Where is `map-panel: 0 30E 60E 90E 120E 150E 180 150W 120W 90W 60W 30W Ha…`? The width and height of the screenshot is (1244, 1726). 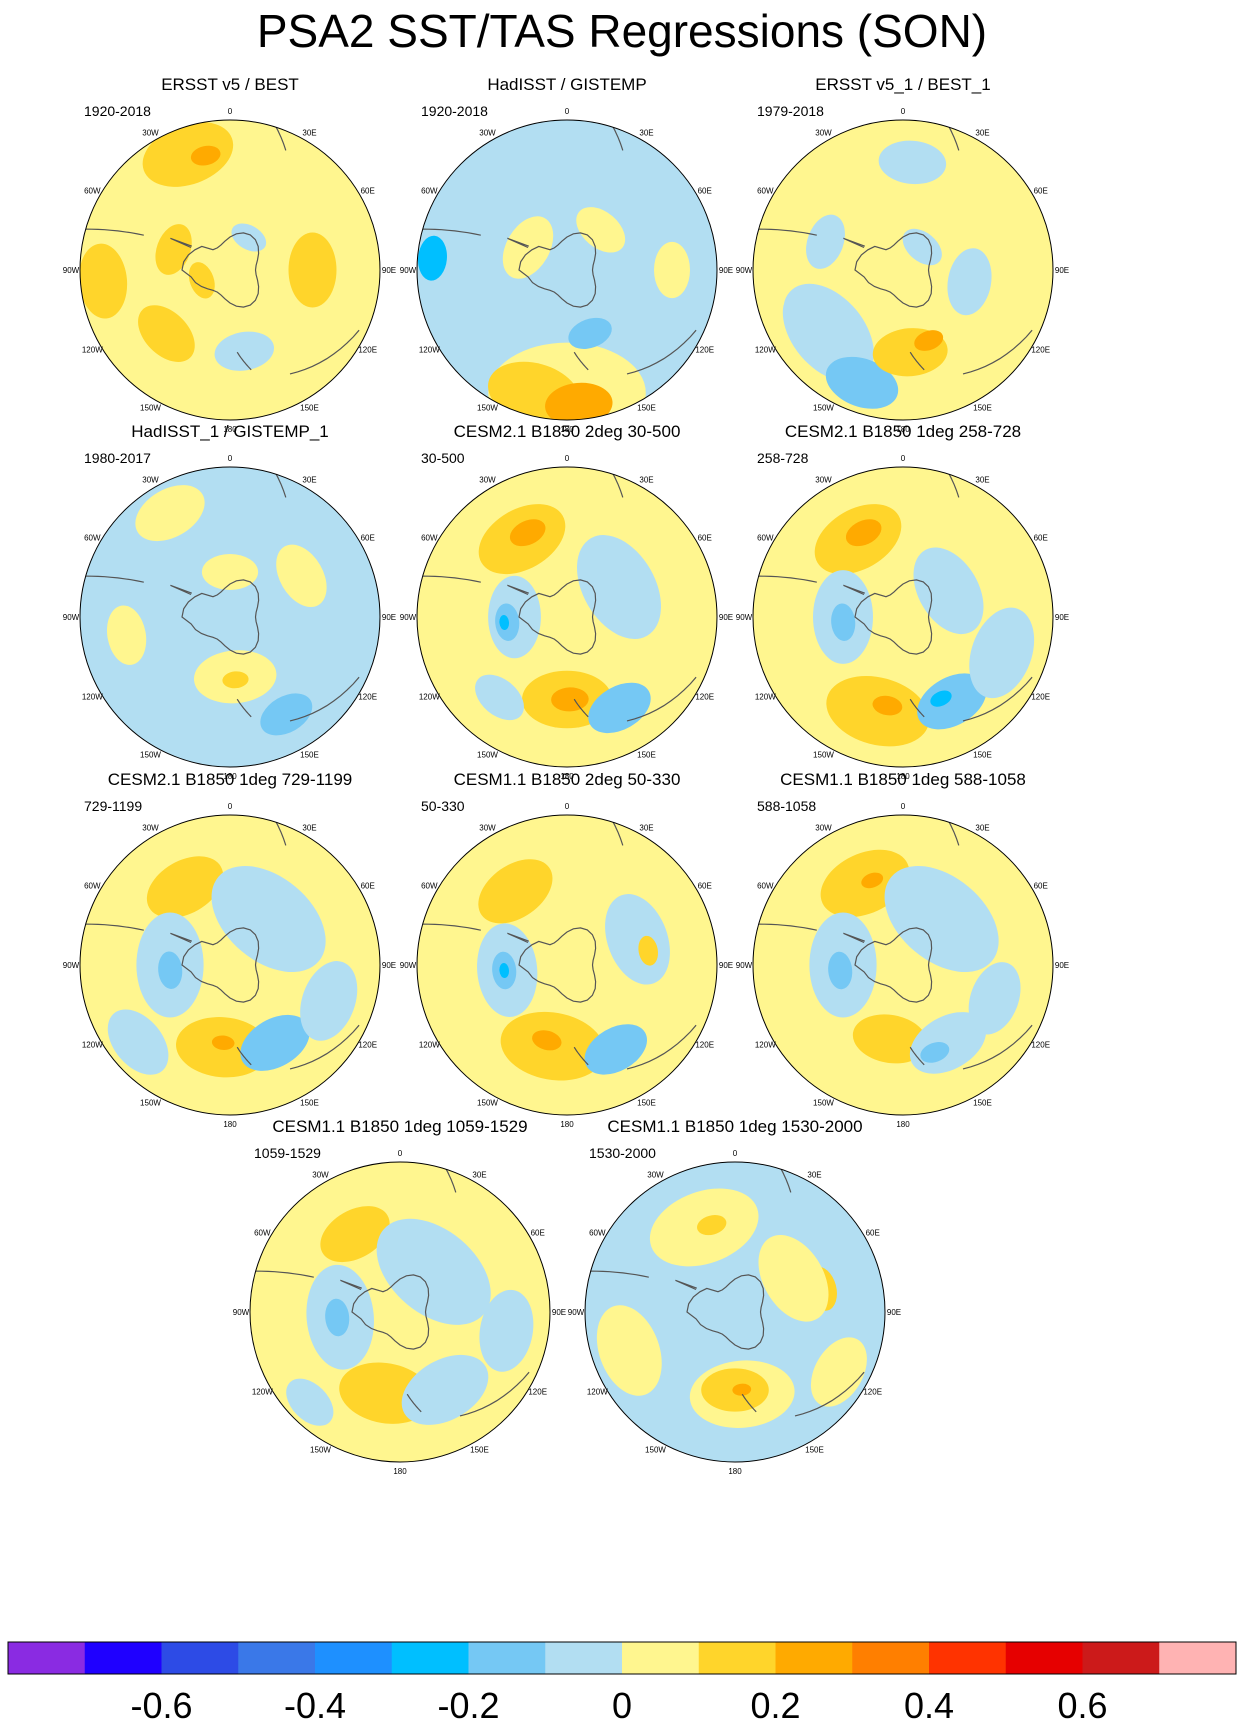
map-panel: 0 30E 60E 90E 120E 150E 180 150W 120W 90W 60W 30W Ha… is located at coordinates (566, 254).